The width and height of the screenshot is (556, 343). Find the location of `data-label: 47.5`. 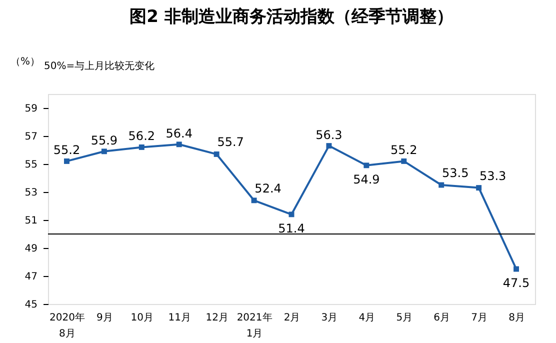

data-label: 47.5 is located at coordinates (516, 283).